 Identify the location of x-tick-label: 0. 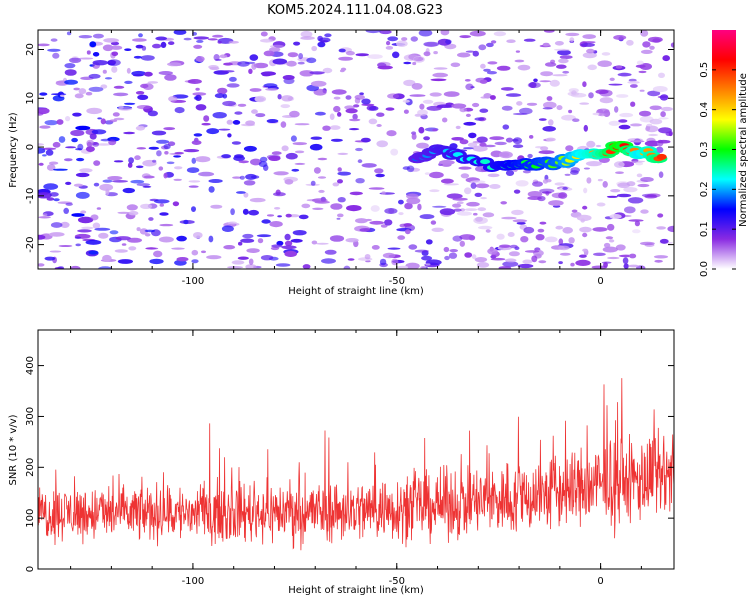
(600, 281).